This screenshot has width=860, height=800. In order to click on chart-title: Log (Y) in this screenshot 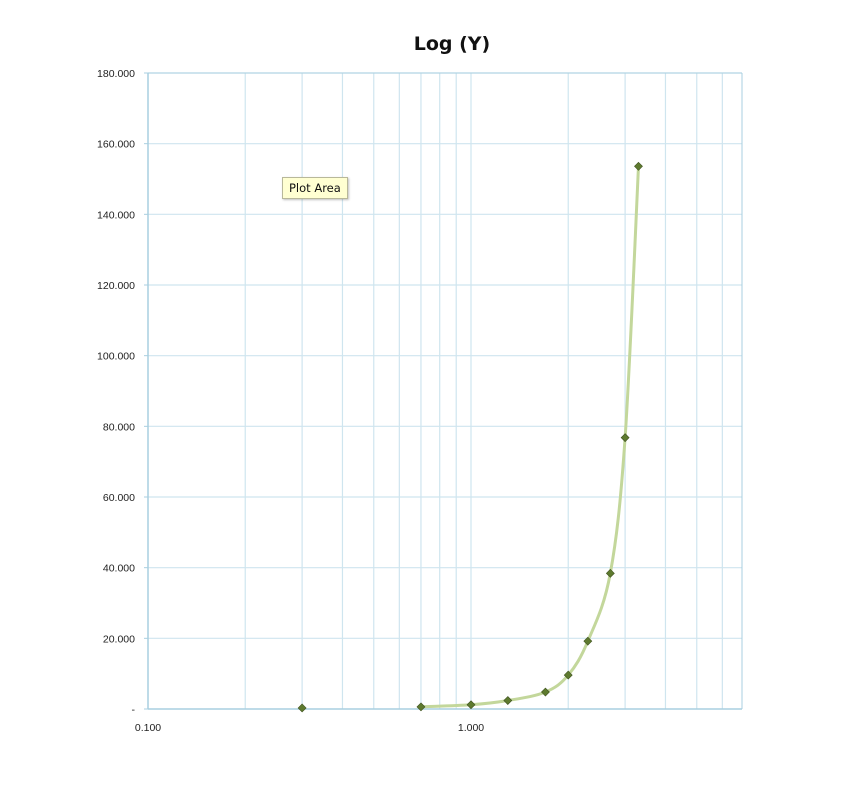, I will do `click(452, 44)`.